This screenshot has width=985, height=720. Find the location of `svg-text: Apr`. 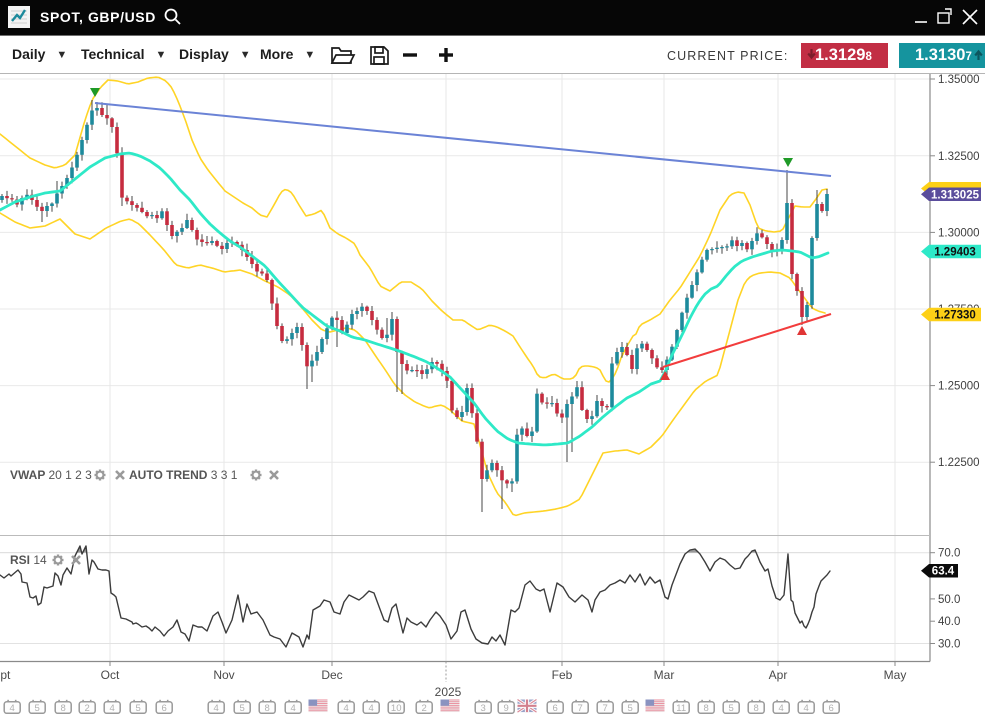

svg-text: Apr is located at coordinates (778, 675).